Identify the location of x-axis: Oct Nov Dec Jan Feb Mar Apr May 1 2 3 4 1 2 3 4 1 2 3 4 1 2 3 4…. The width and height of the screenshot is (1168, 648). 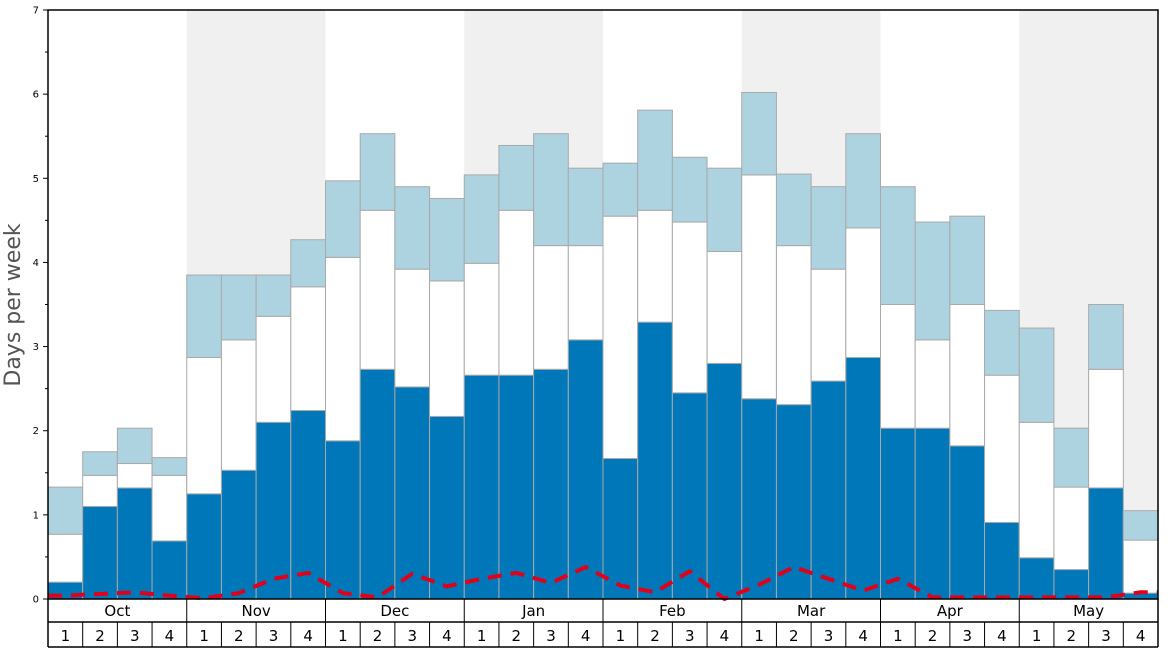
(603, 623).